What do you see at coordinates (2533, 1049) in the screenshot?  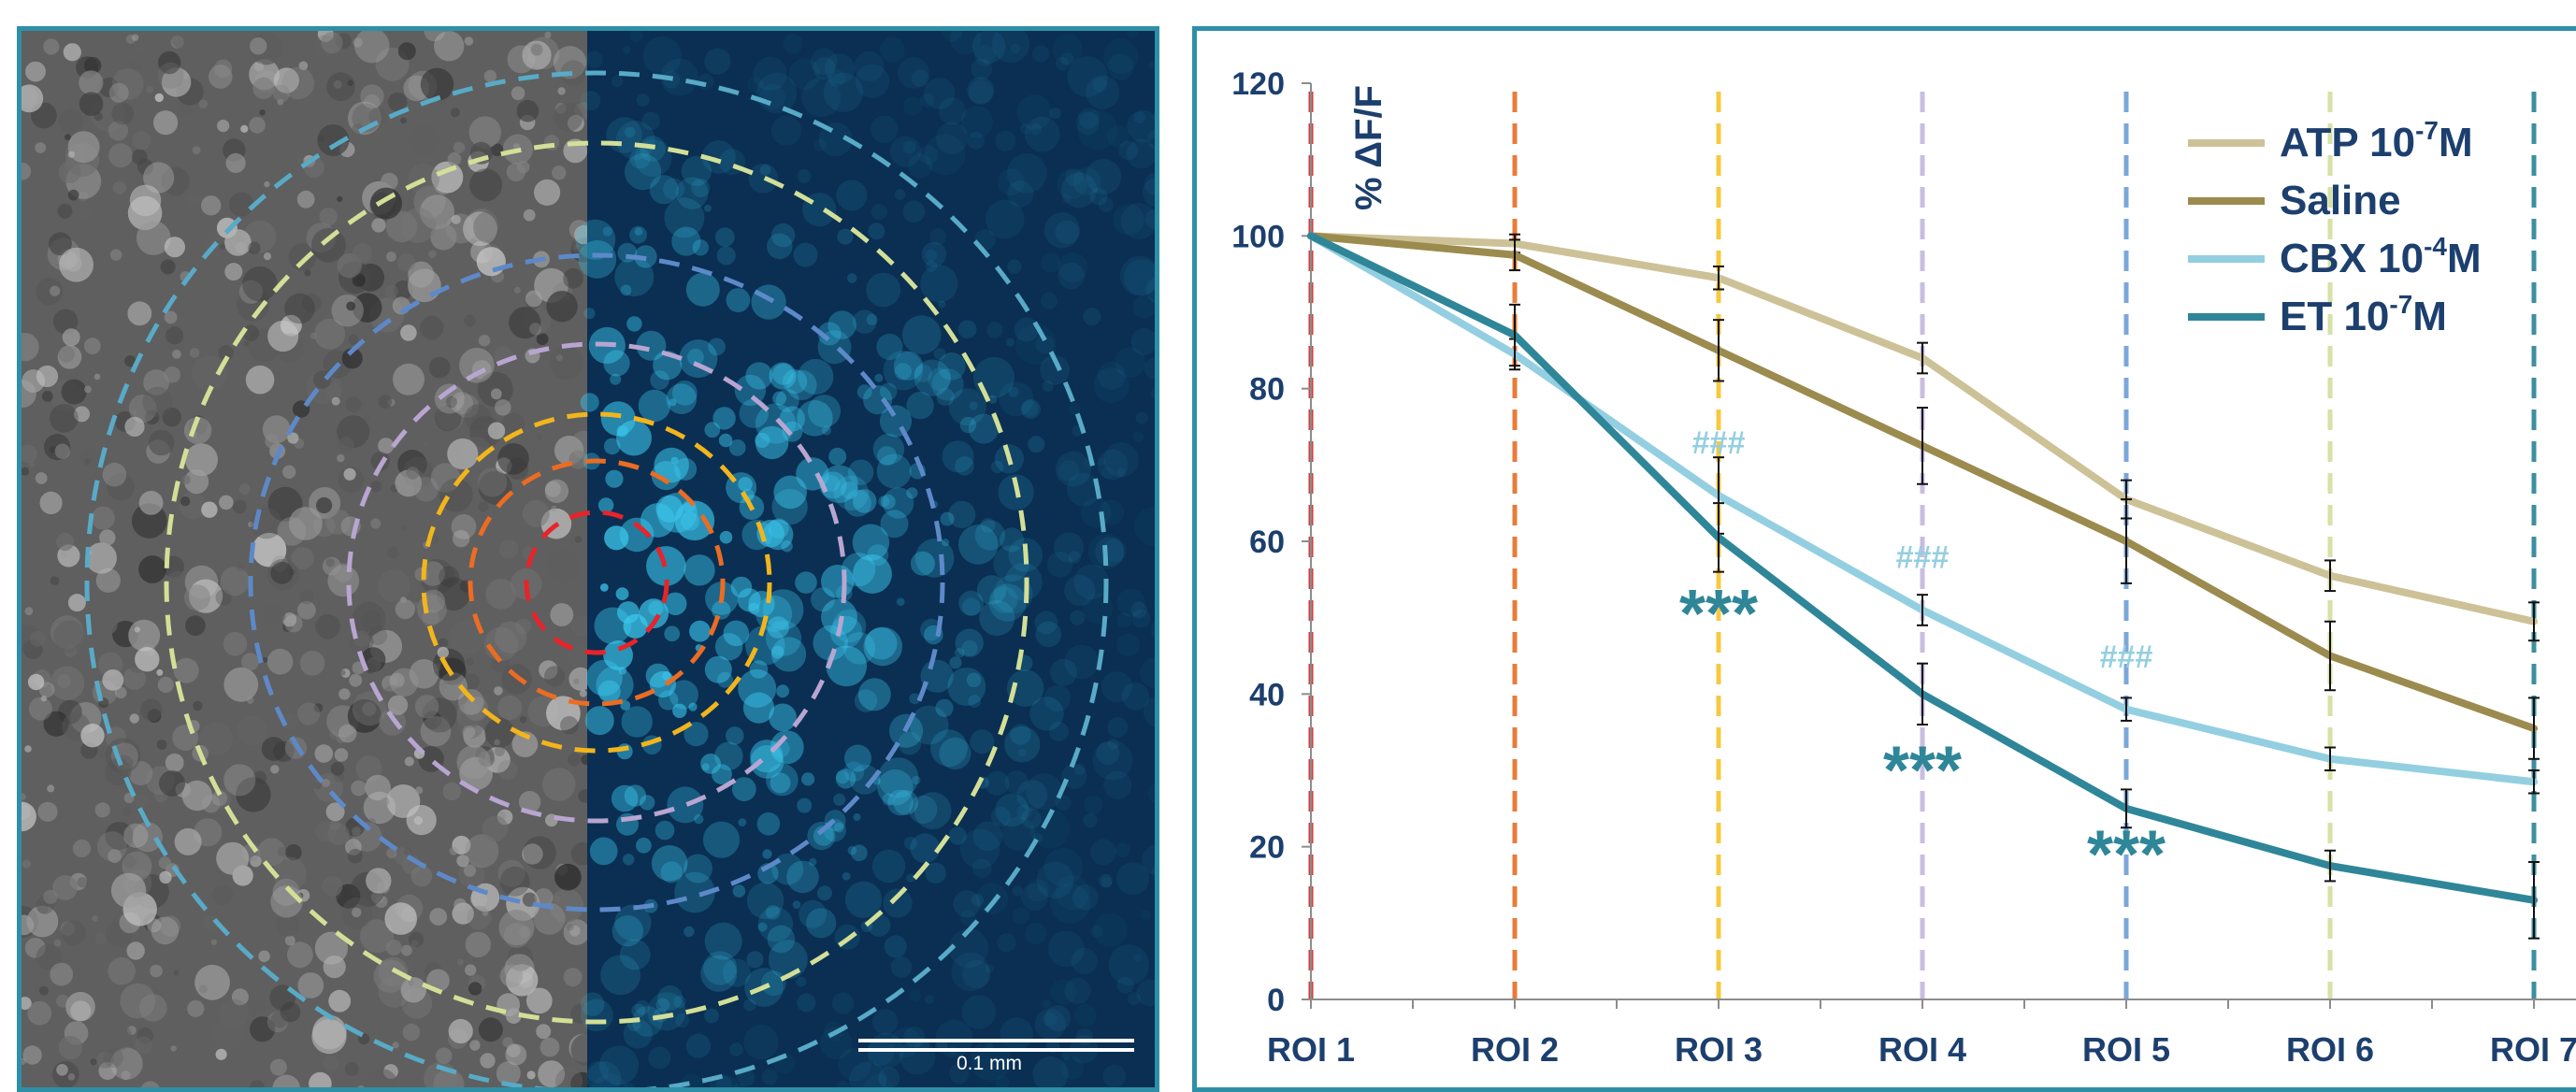 I see `x-tick-label: ROI 7` at bounding box center [2533, 1049].